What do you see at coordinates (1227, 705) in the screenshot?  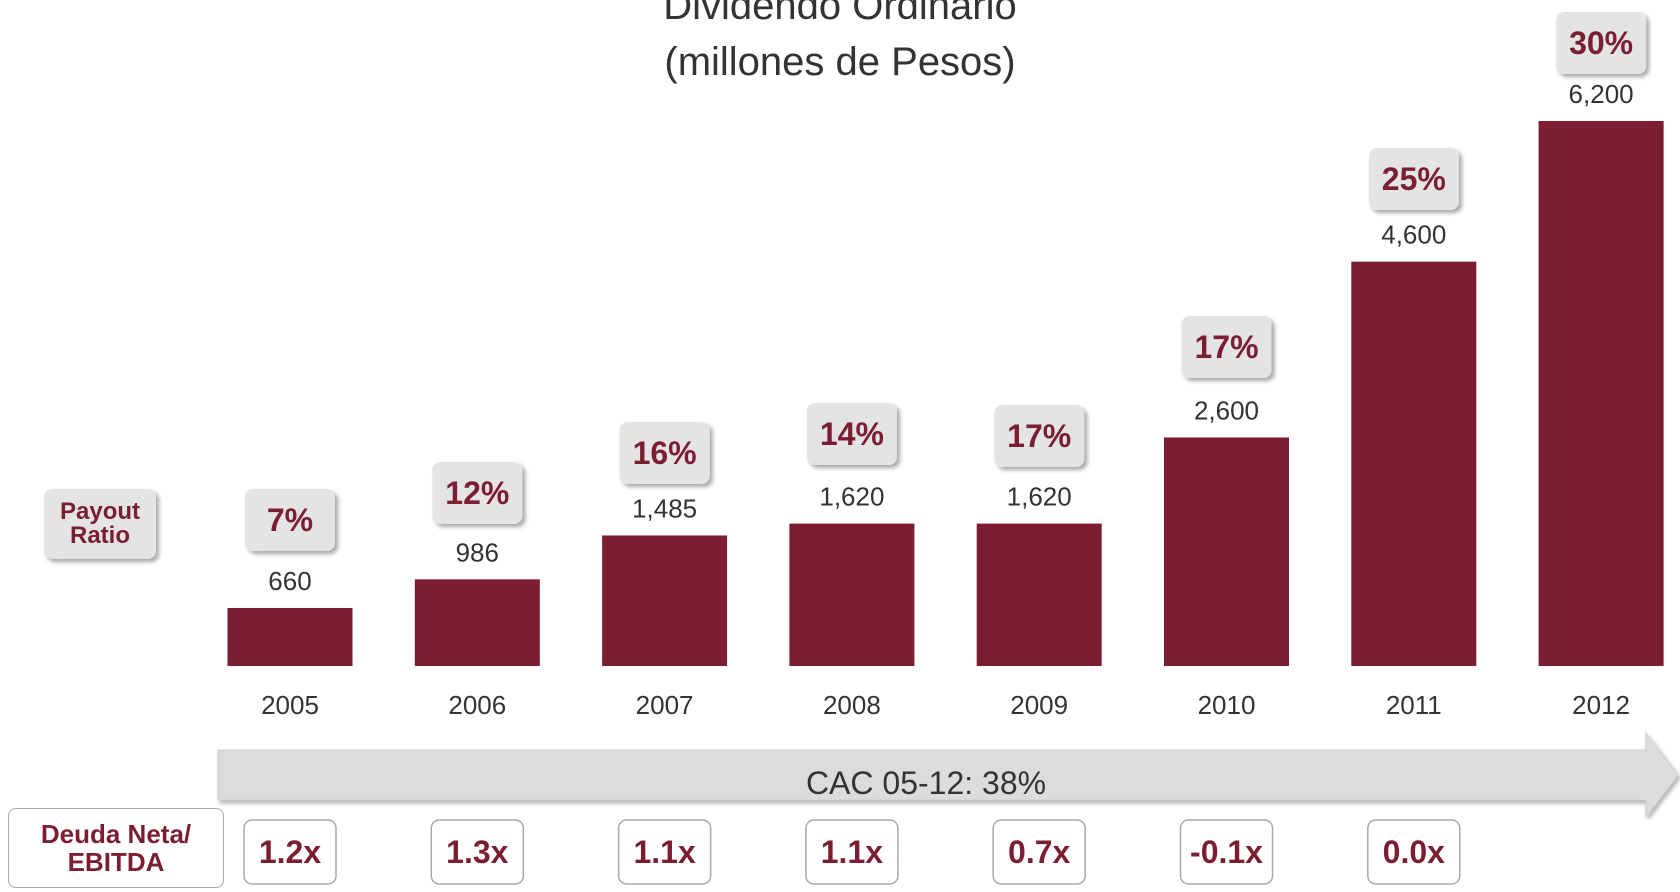 I see `x-tick-label-2010: 2010` at bounding box center [1227, 705].